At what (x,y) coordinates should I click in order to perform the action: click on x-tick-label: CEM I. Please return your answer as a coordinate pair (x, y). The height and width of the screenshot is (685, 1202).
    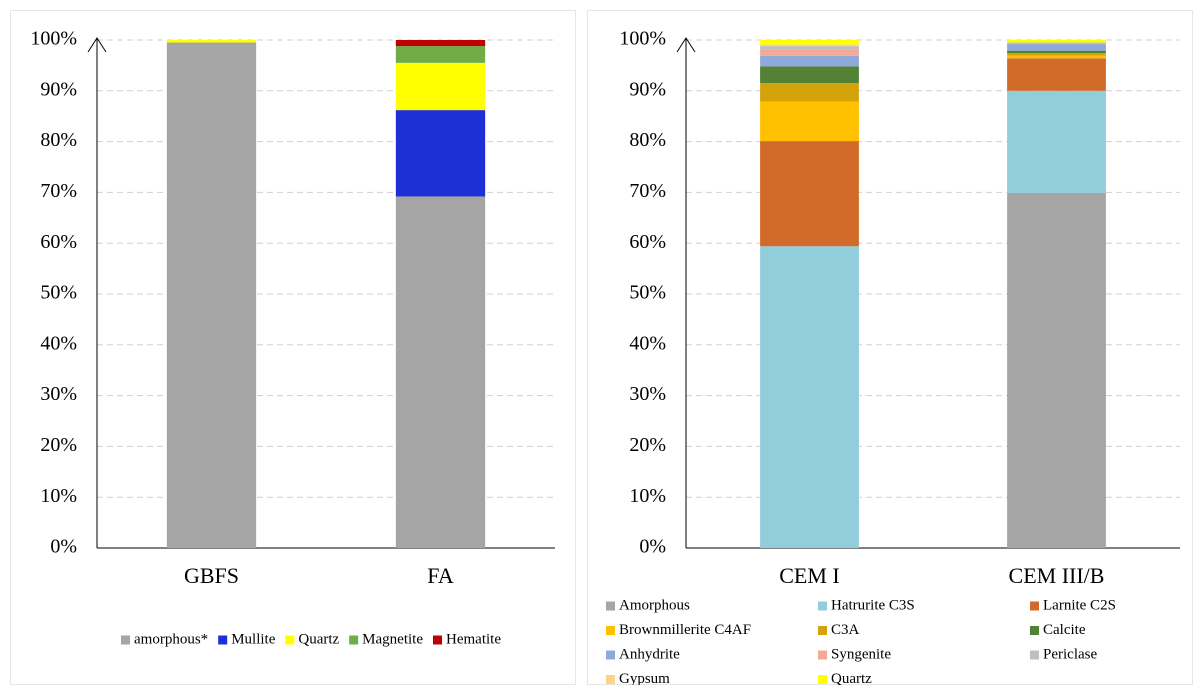
    Looking at the image, I should click on (809, 575).